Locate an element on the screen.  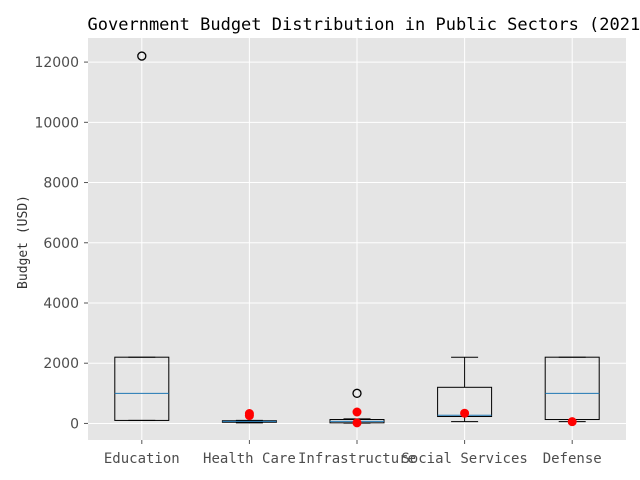
y-tick-label: 10000 is located at coordinates (56, 123).